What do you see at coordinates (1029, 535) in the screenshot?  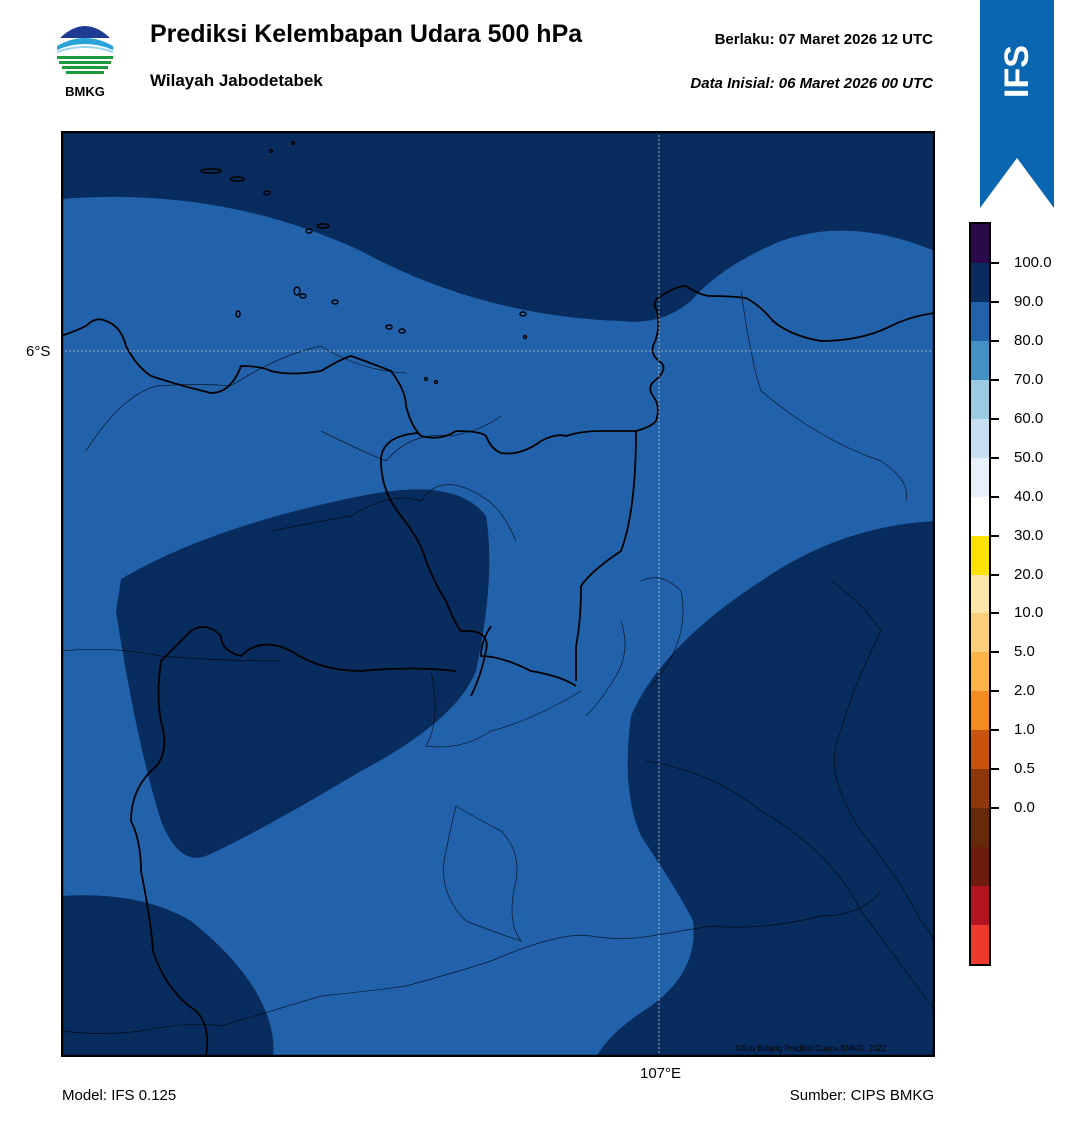 I see `colorbar-tick-label: 30.0` at bounding box center [1029, 535].